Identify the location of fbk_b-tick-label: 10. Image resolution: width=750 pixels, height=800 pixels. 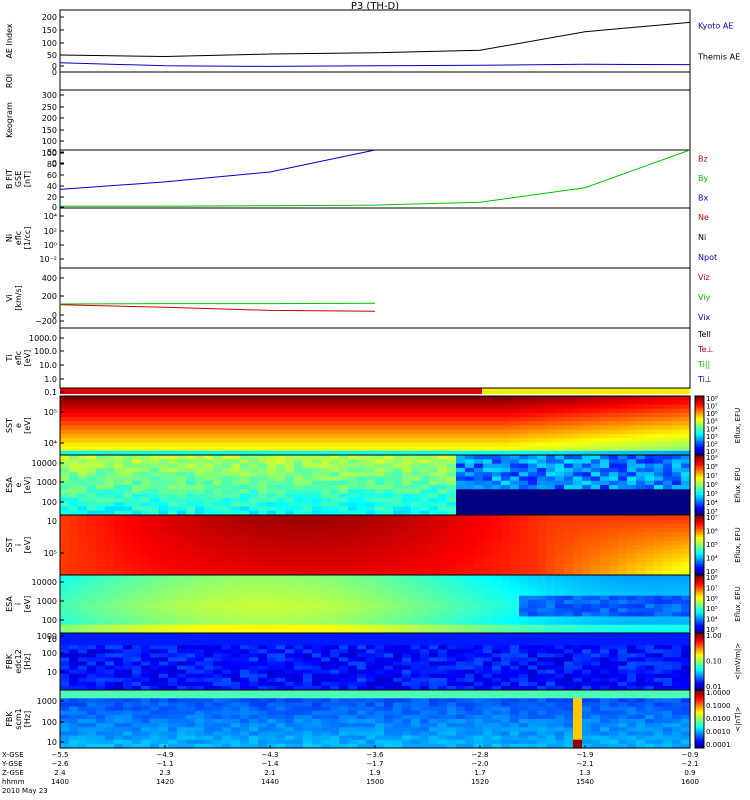
(52, 742).